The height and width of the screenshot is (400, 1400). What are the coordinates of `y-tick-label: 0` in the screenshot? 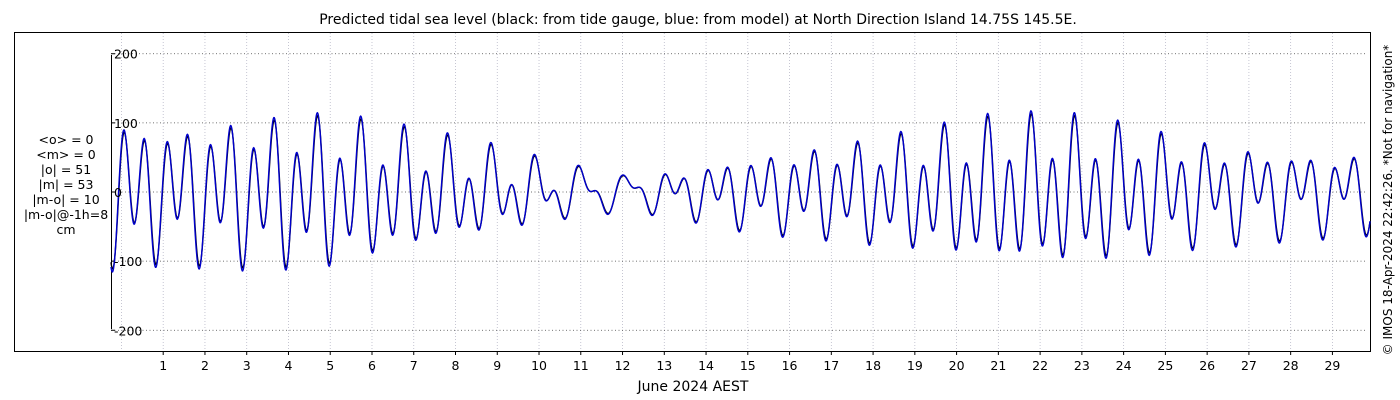 It's located at (118, 192).